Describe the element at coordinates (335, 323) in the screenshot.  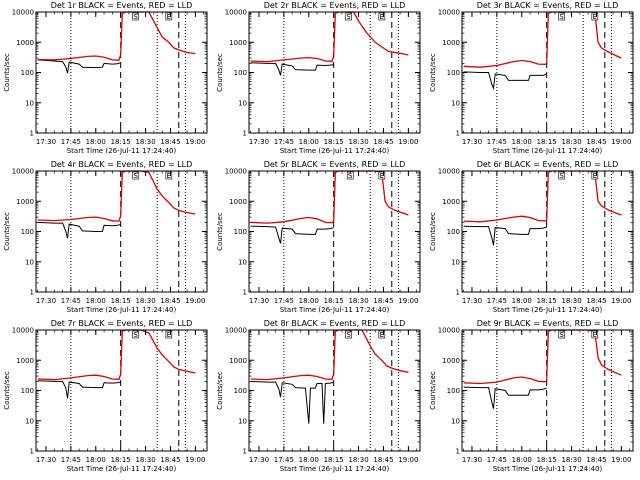
I see `panel-title: Det 8r BLACK = Events, RED = LLD` at that location.